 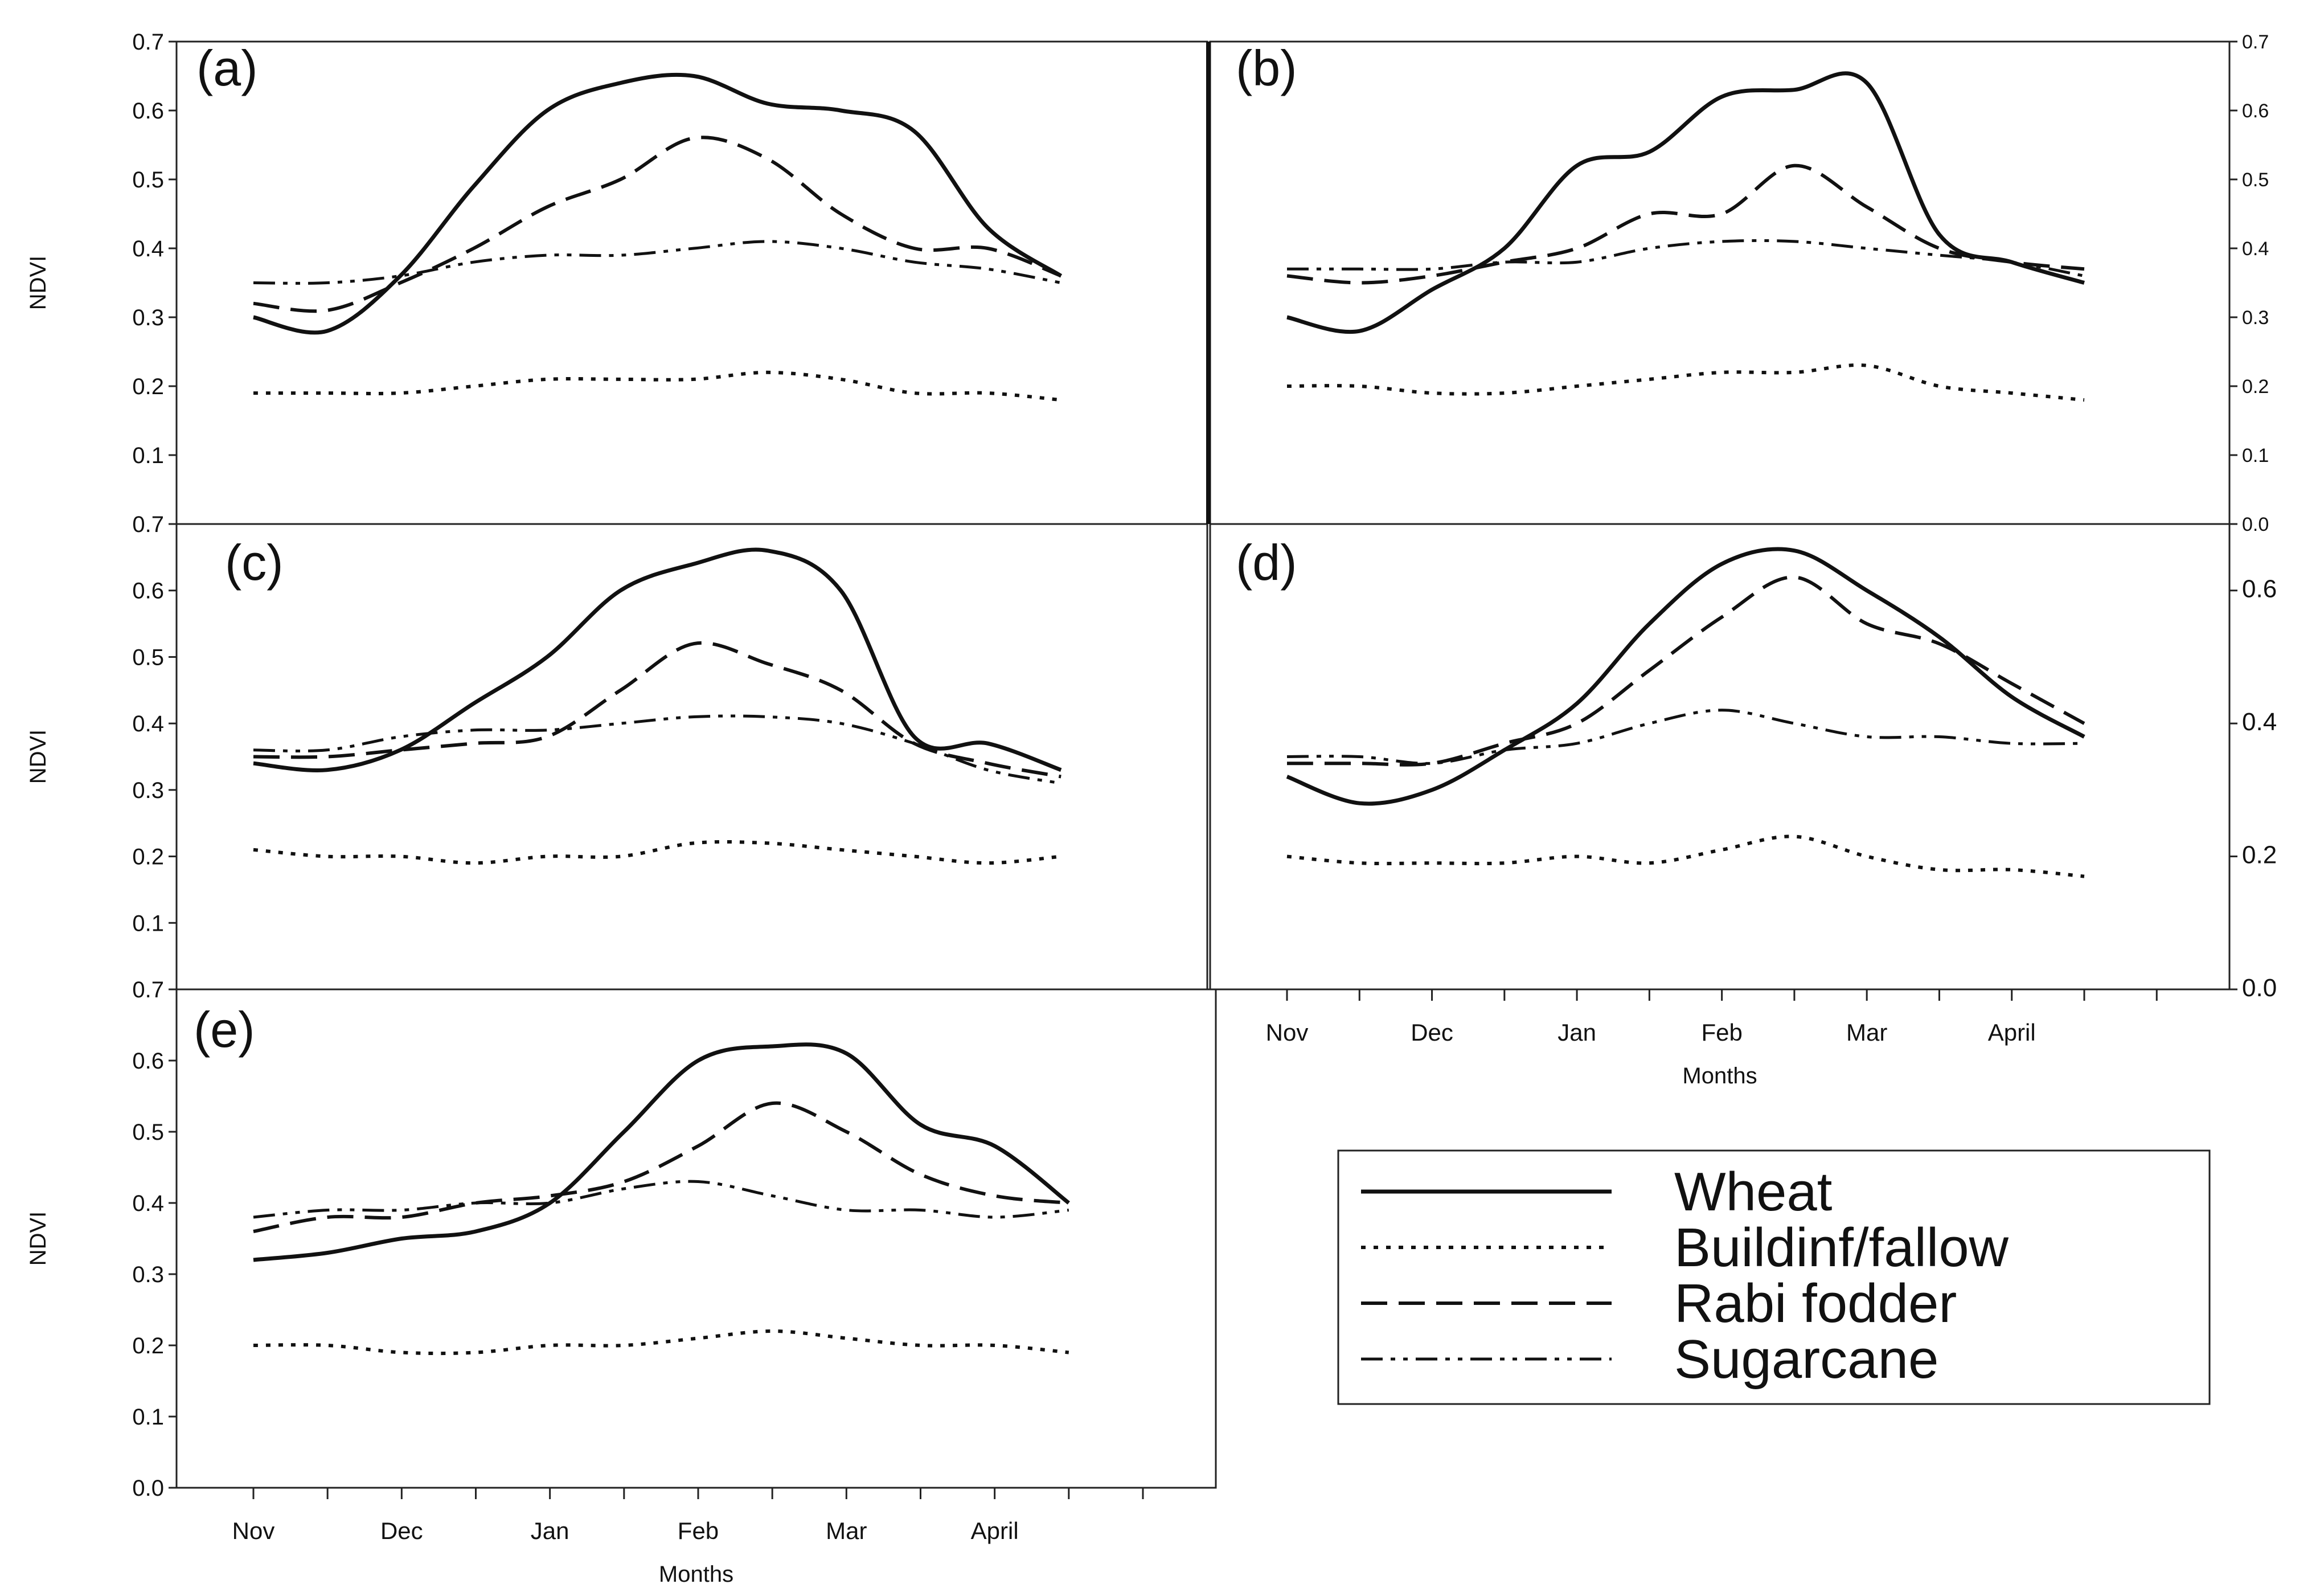 I want to click on panel-label: (b), so click(x=1266, y=68).